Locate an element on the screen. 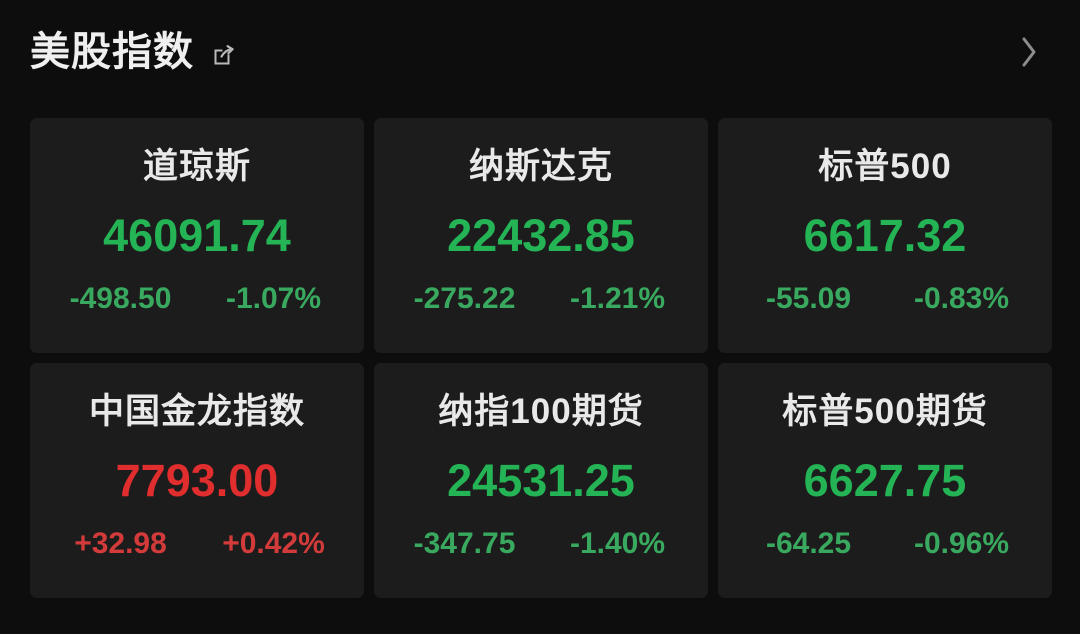  index-price: 24531.25 is located at coordinates (541, 480).